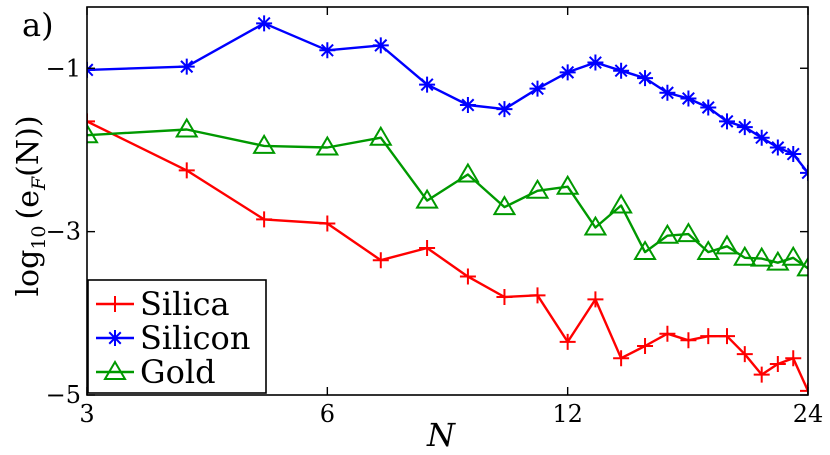 The height and width of the screenshot is (455, 830). Describe the element at coordinates (28, 273) in the screenshot. I see `y-axis-label-log: log` at that location.